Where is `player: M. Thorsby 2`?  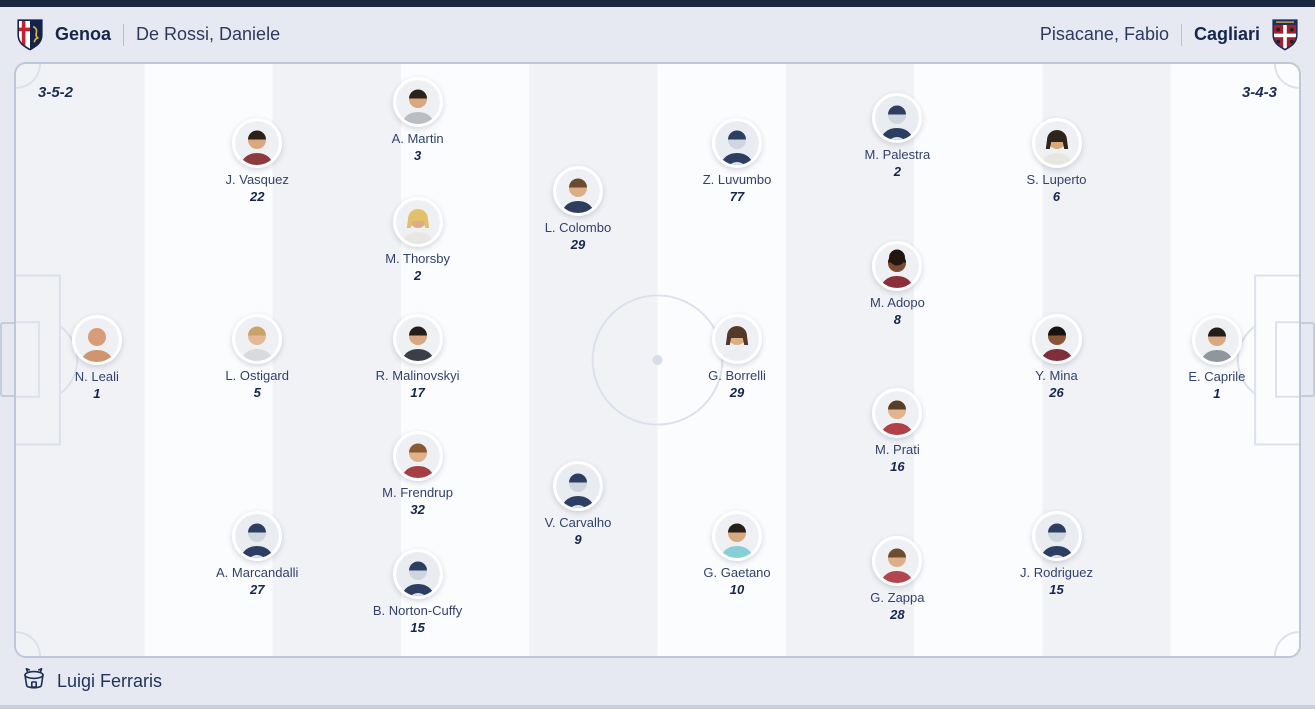 player: M. Thorsby 2 is located at coordinates (418, 240).